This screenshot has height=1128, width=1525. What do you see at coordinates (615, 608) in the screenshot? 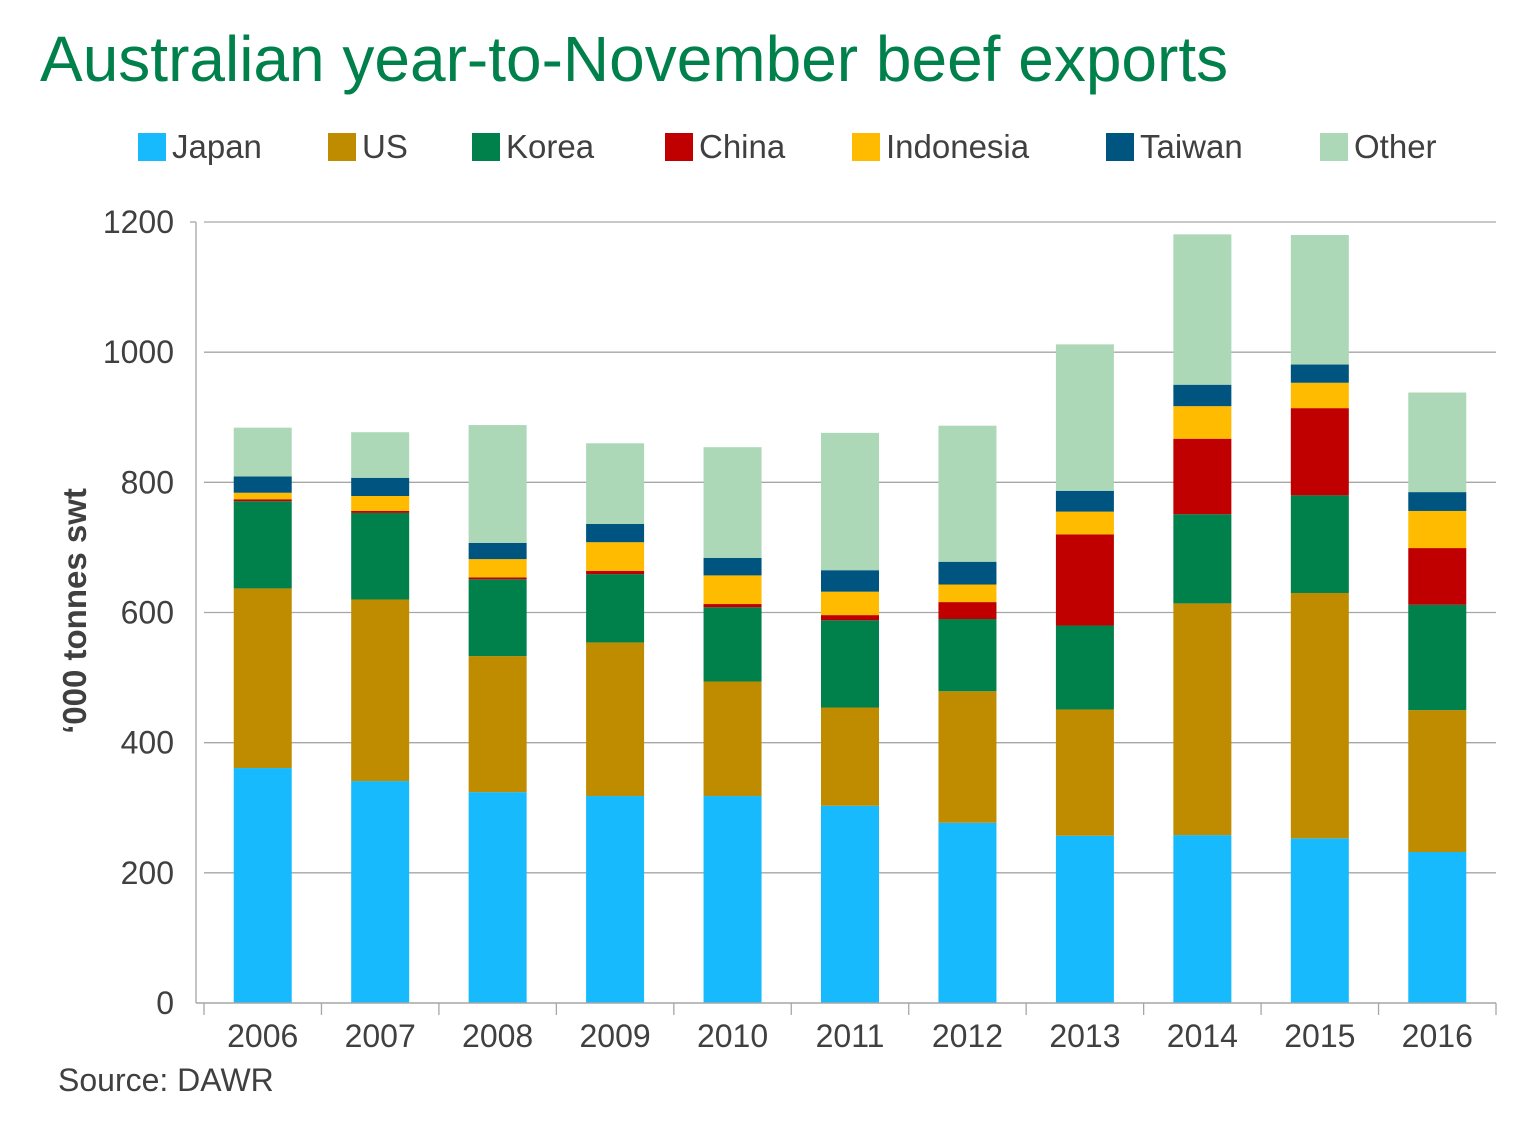
I see `bar-korea-2009` at bounding box center [615, 608].